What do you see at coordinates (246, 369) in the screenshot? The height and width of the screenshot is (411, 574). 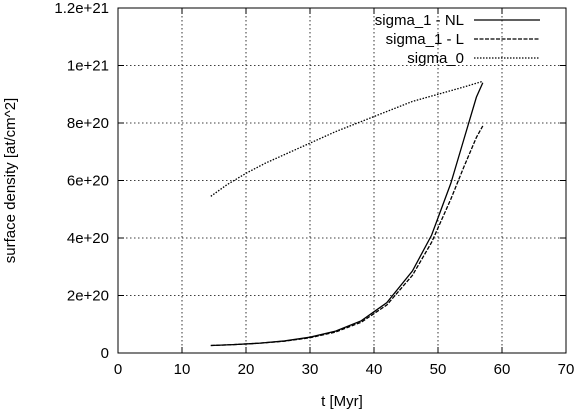 I see `x-tick-label: 20` at bounding box center [246, 369].